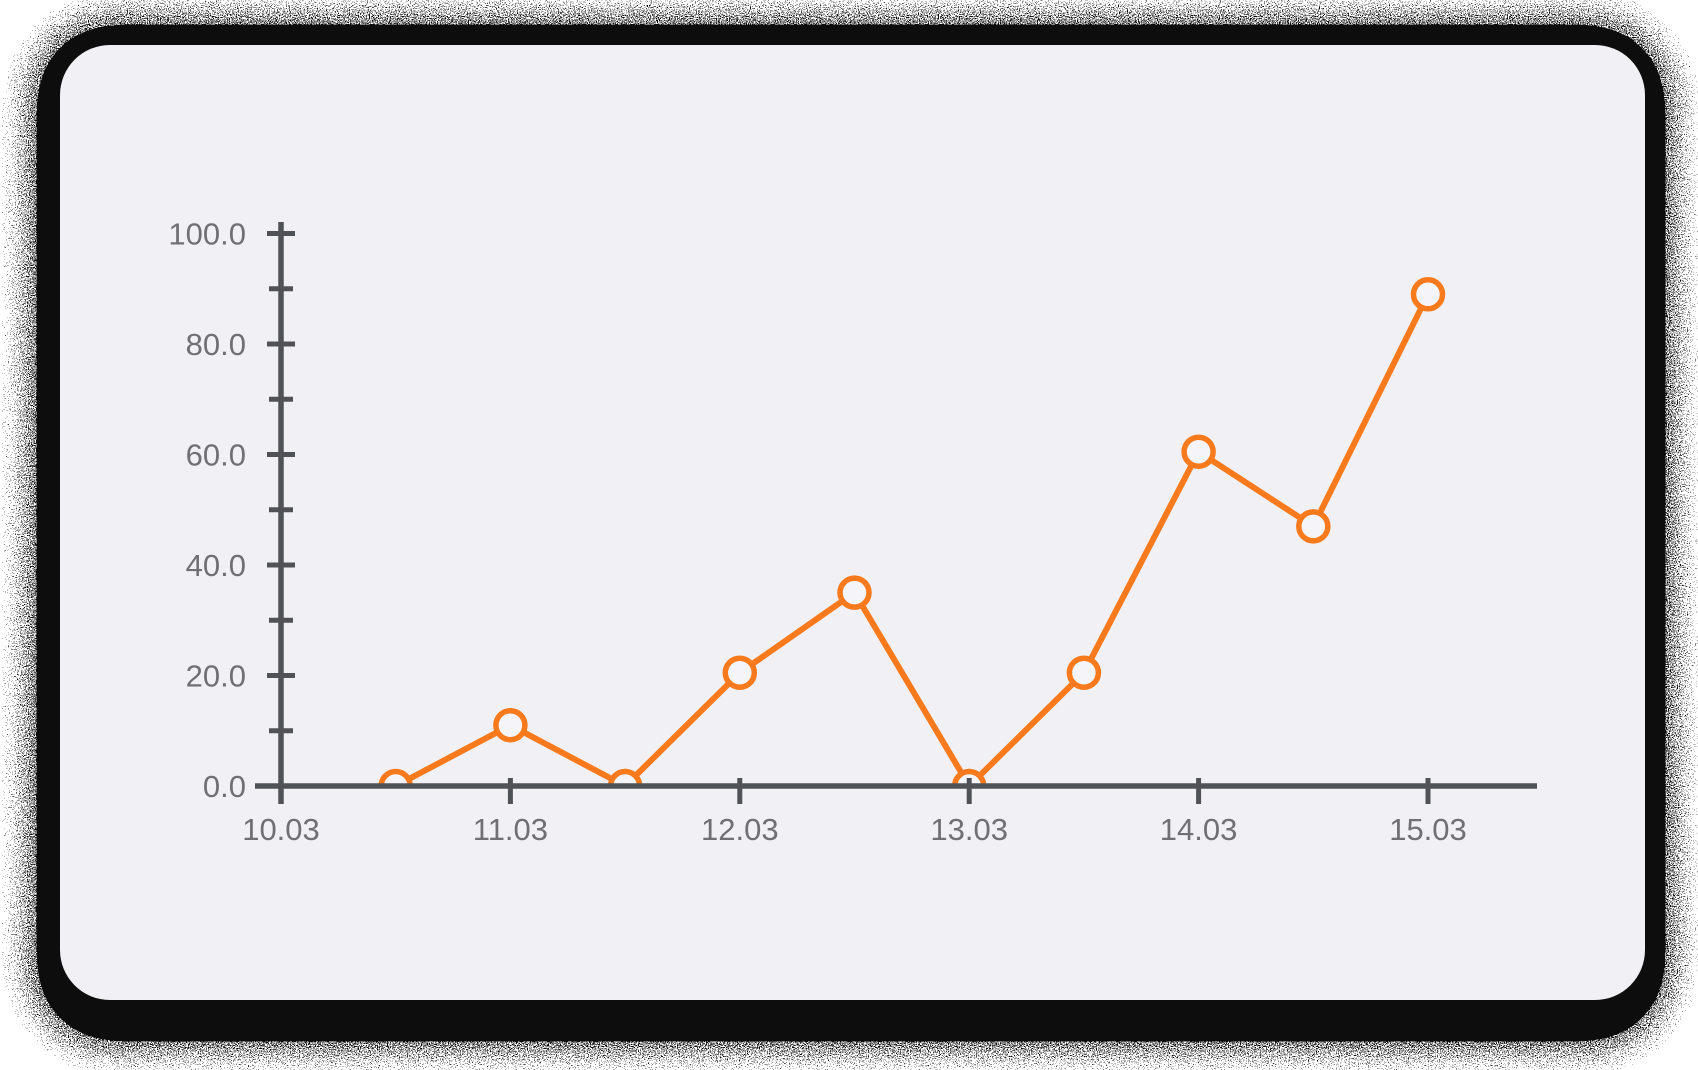  What do you see at coordinates (216, 344) in the screenshot?
I see `y-axis-tick-label: 80.0` at bounding box center [216, 344].